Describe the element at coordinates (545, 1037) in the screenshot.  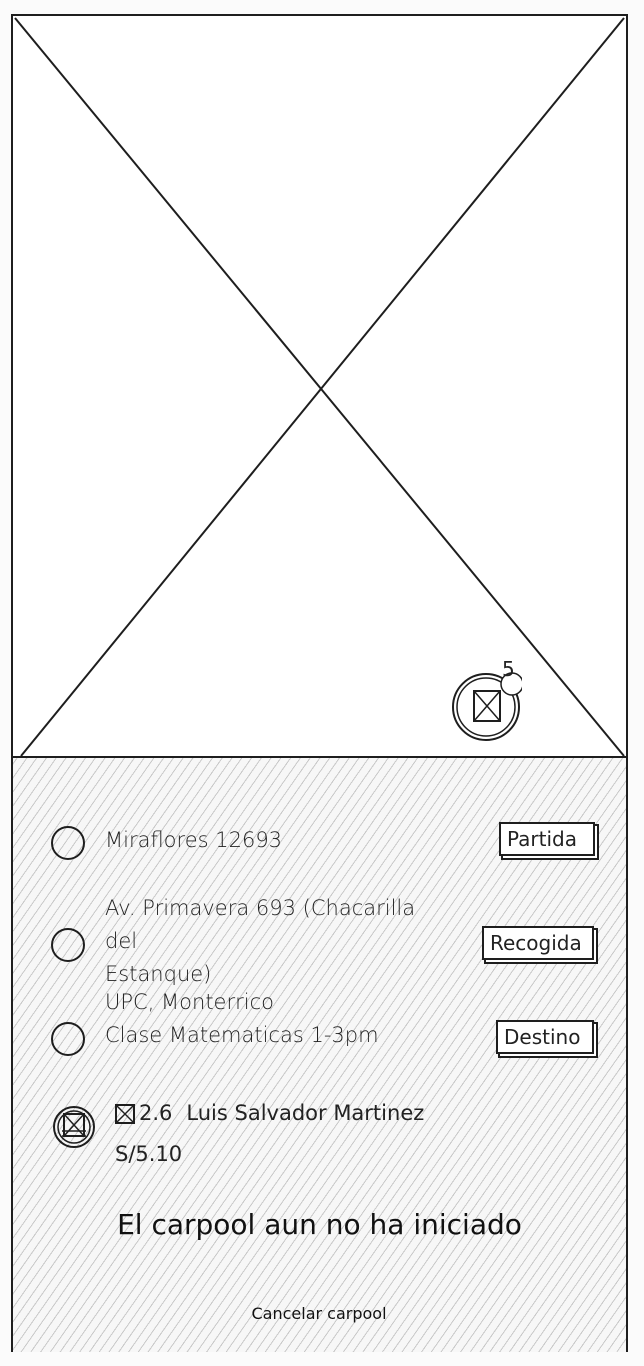
I see `destination-tag: Destino` at that location.